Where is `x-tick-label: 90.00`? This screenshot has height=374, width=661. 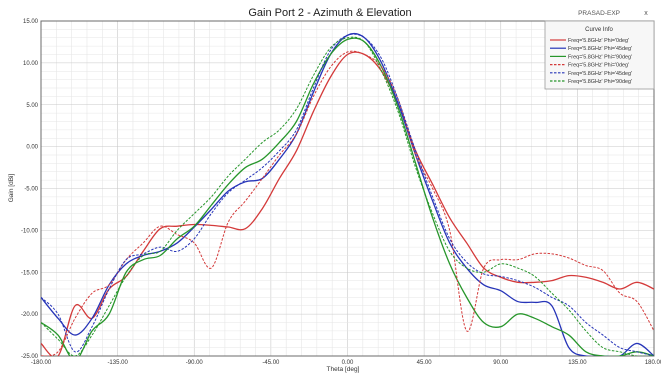 x-tick-label: 90.00 is located at coordinates (501, 363).